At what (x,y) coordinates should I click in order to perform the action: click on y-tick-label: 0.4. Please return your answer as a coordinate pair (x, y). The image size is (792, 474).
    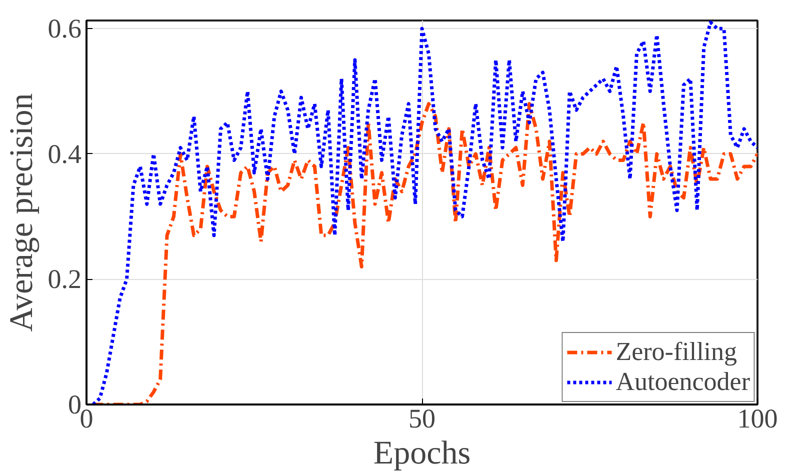
    Looking at the image, I should click on (65, 153).